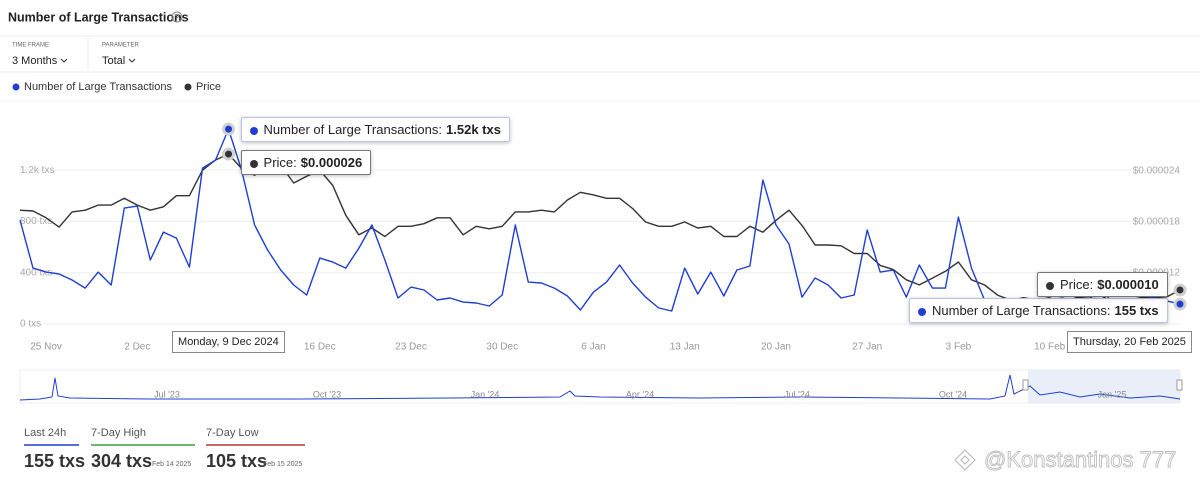  What do you see at coordinates (411, 347) in the screenshot?
I see `x-tick-label: 23 Dec` at bounding box center [411, 347].